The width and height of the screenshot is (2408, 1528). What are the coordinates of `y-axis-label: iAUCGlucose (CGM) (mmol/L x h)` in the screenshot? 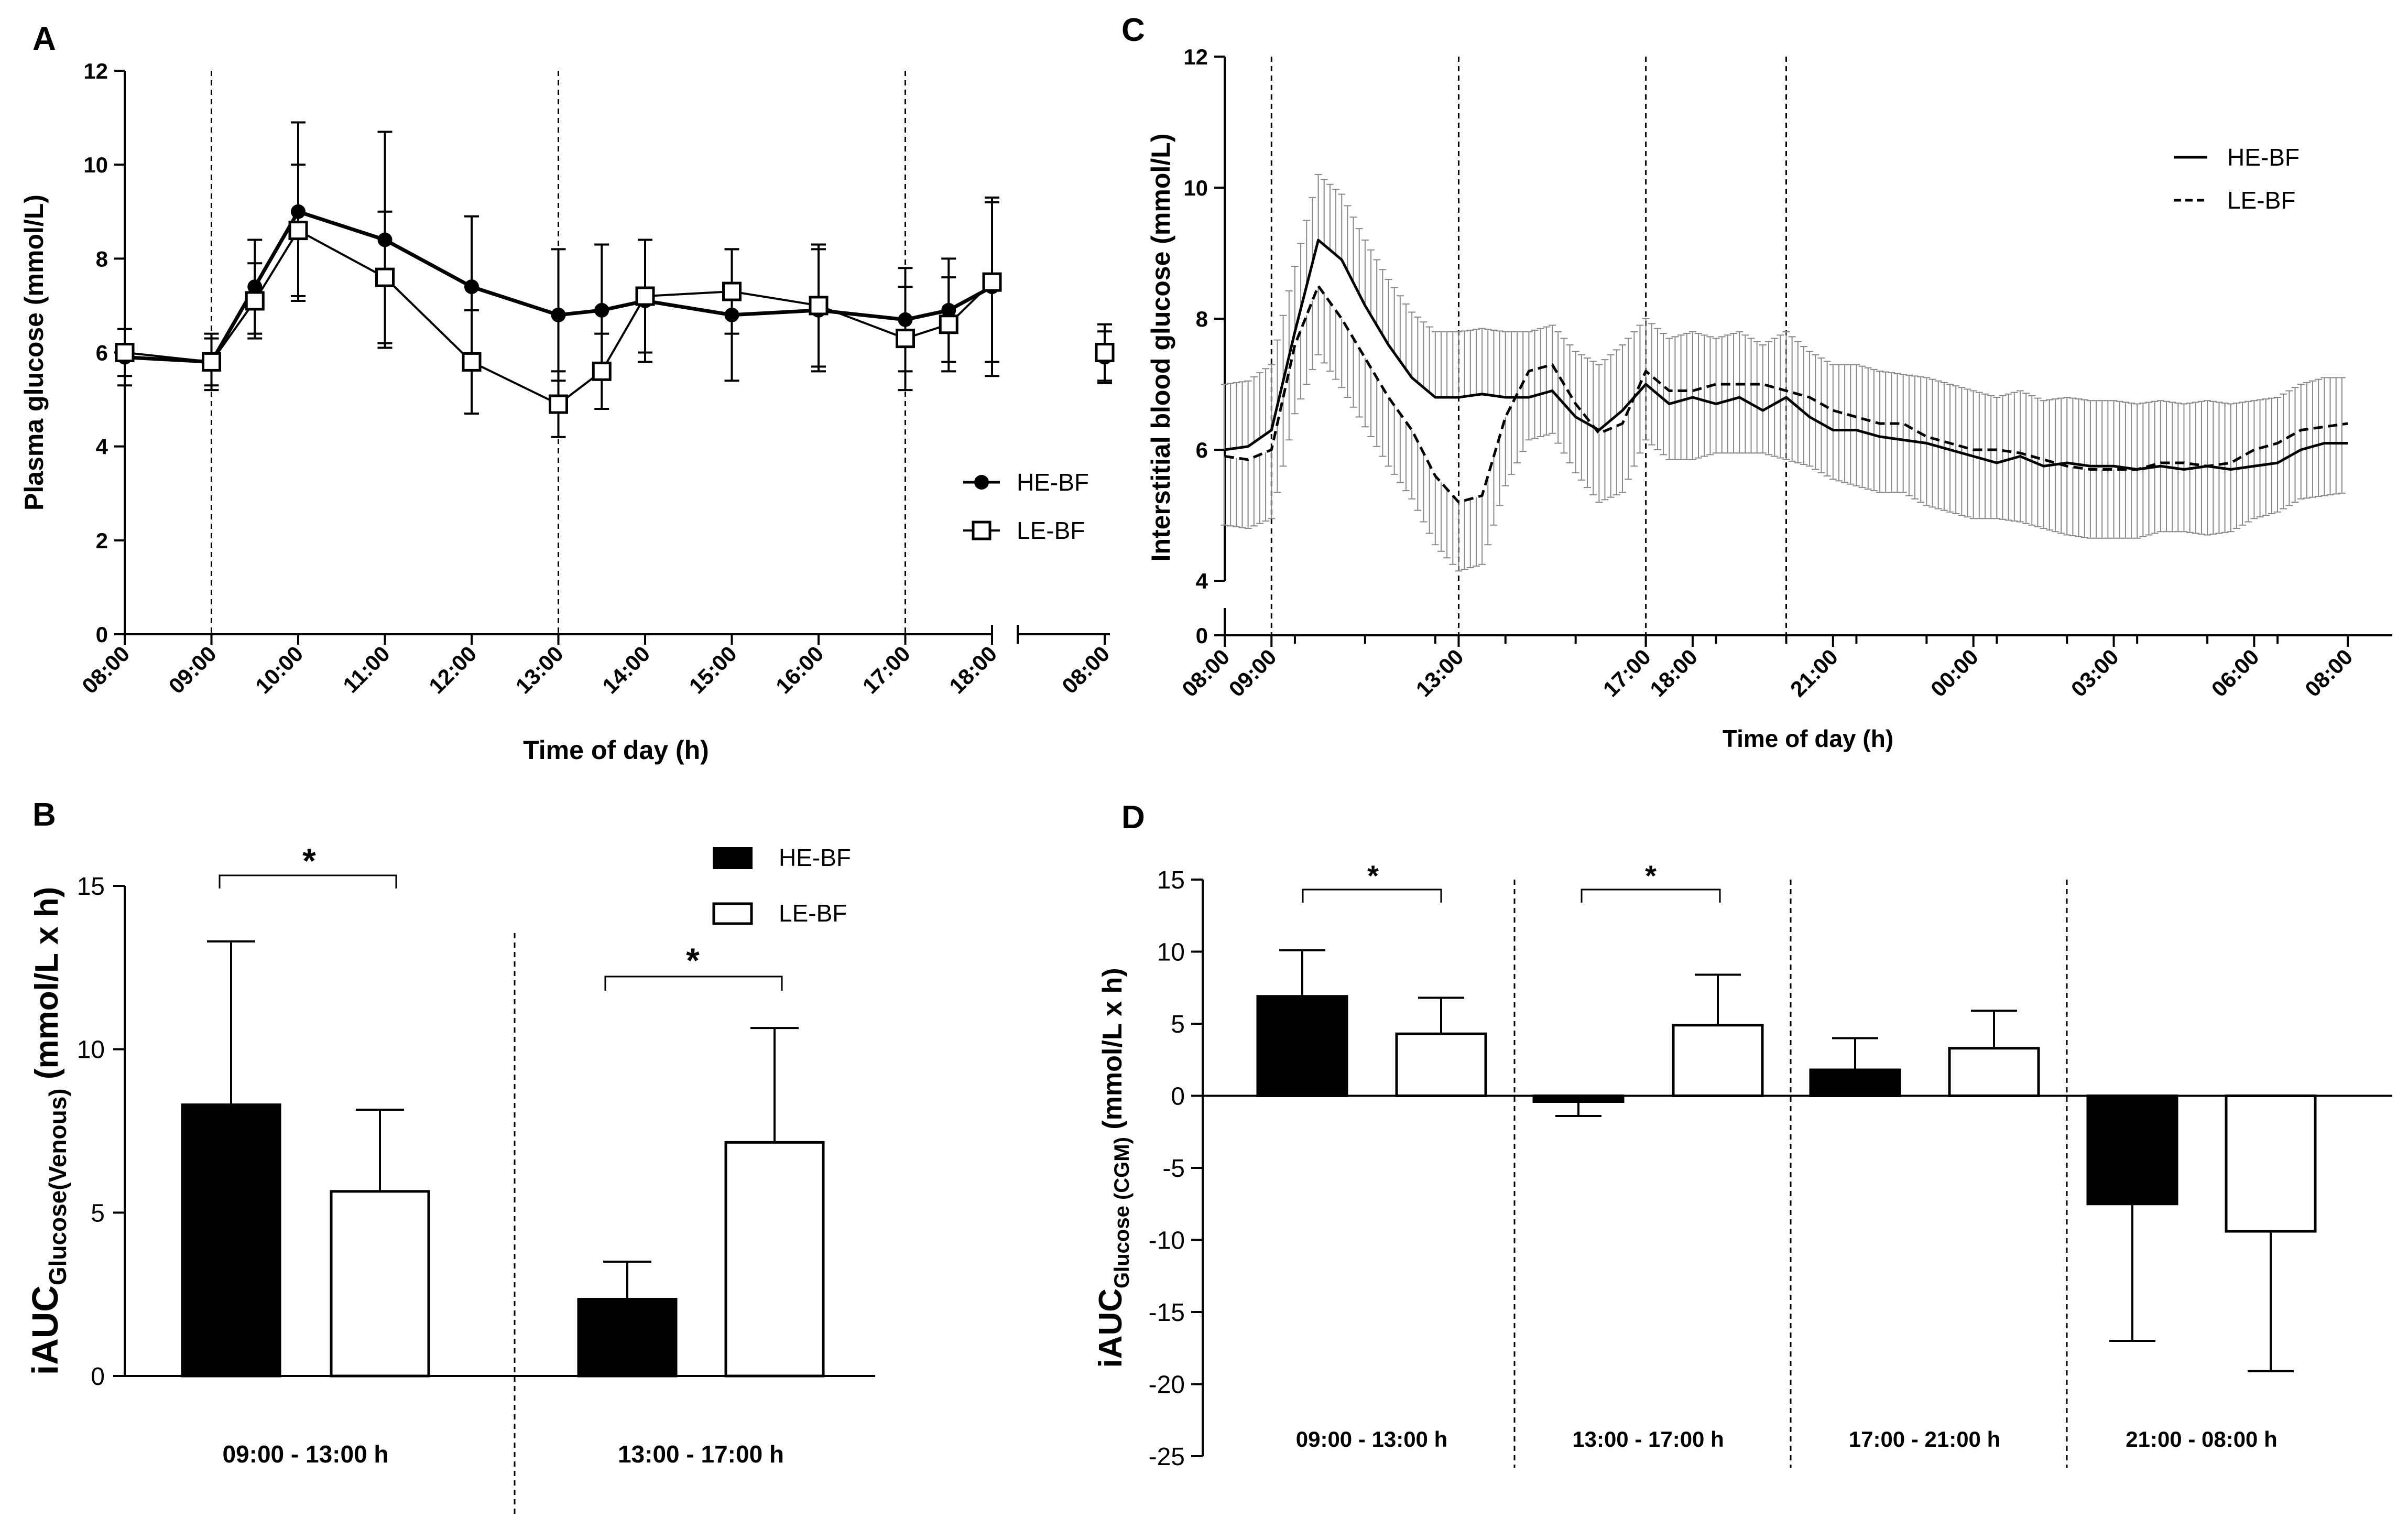 It's located at (1113, 1168).